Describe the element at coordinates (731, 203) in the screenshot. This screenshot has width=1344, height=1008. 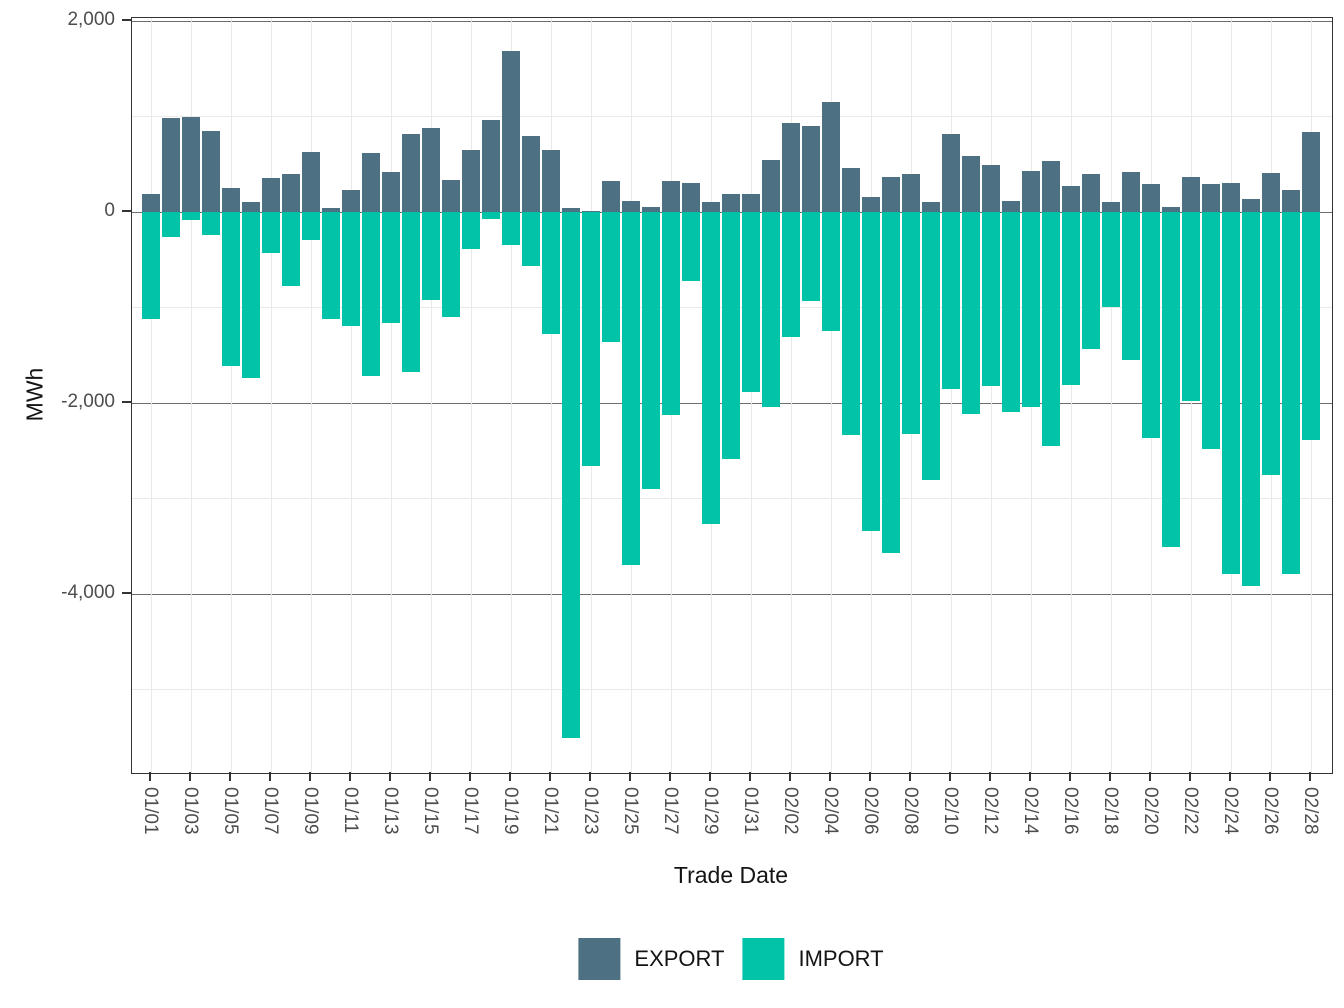
I see `bar-export-01/30` at that location.